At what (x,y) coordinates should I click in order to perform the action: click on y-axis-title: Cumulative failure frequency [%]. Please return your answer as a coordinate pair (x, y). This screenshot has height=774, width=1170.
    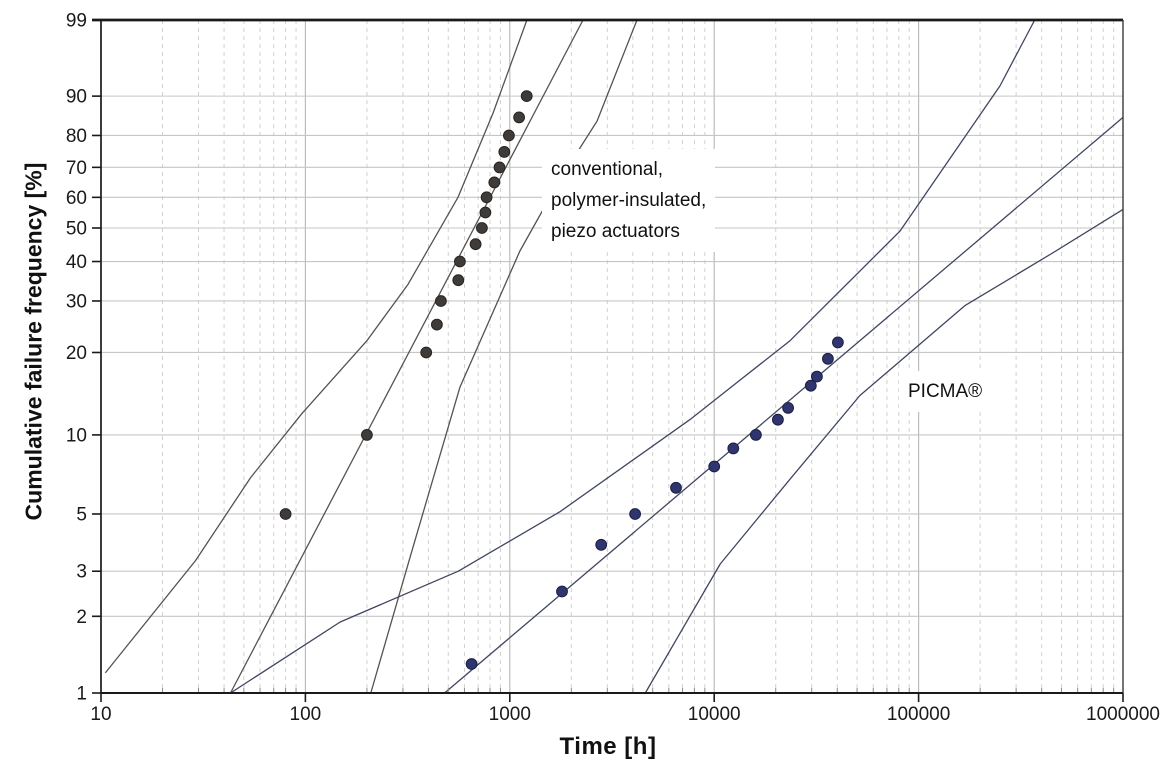
    Looking at the image, I should click on (33, 341).